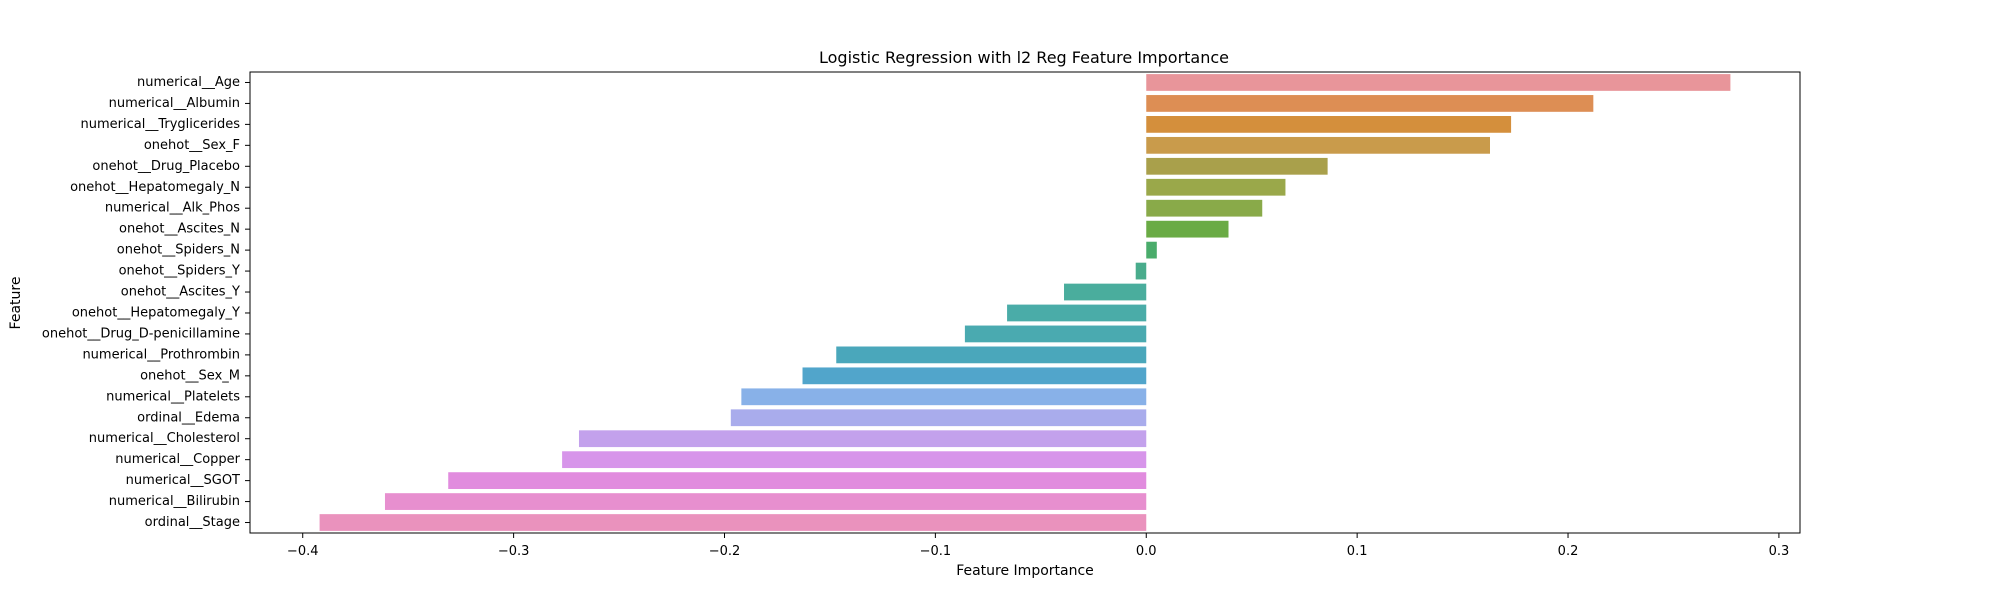  I want to click on y-tick-label: numerical__Bilirubin, so click(174, 501).